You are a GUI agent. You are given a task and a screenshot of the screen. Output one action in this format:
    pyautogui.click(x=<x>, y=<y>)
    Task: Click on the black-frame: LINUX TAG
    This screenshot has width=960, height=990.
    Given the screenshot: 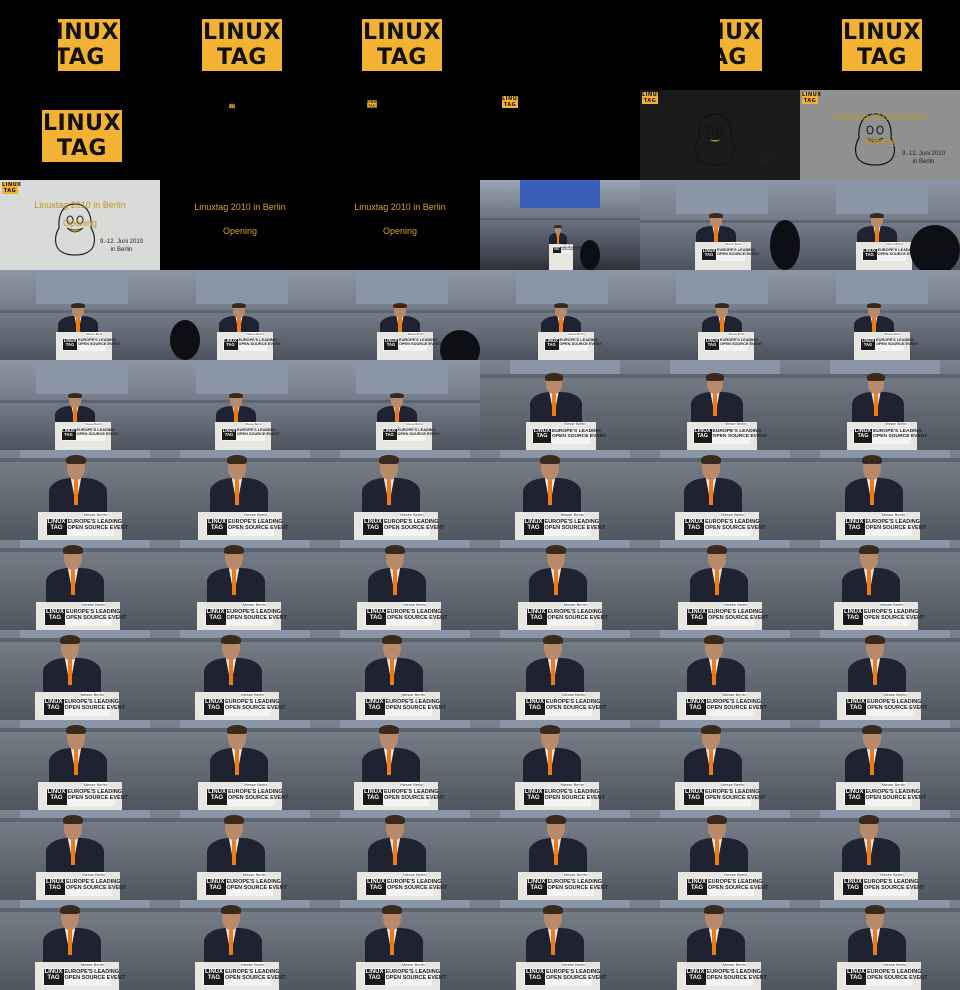 What is the action you would take?
    pyautogui.click(x=240, y=135)
    